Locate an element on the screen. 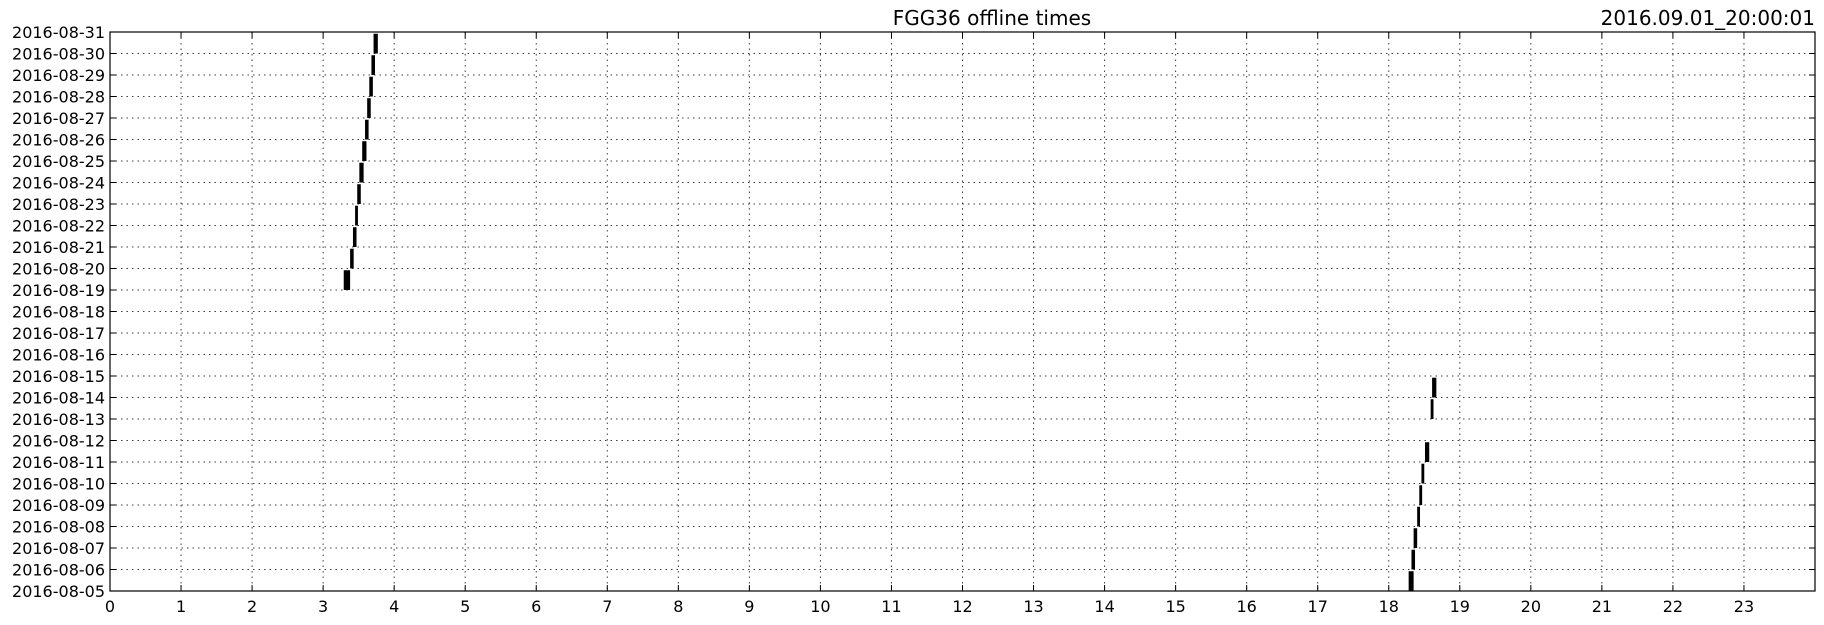 Image resolution: width=1824 pixels, height=625 pixels. x-tick-label: 23 is located at coordinates (1744, 606).